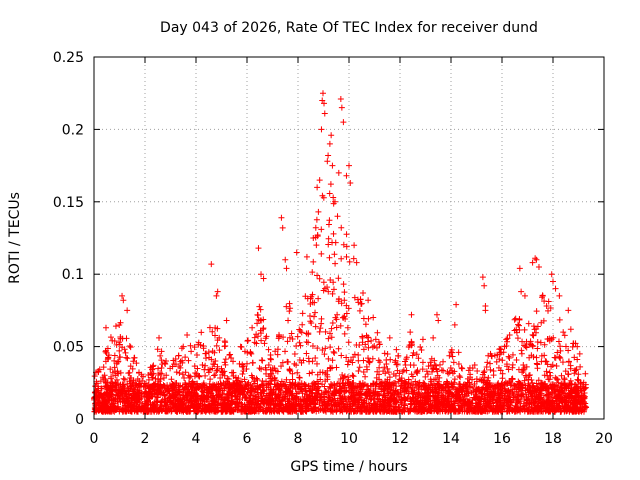  Describe the element at coordinates (247, 439) in the screenshot. I see `x-tick-label: 6` at that location.